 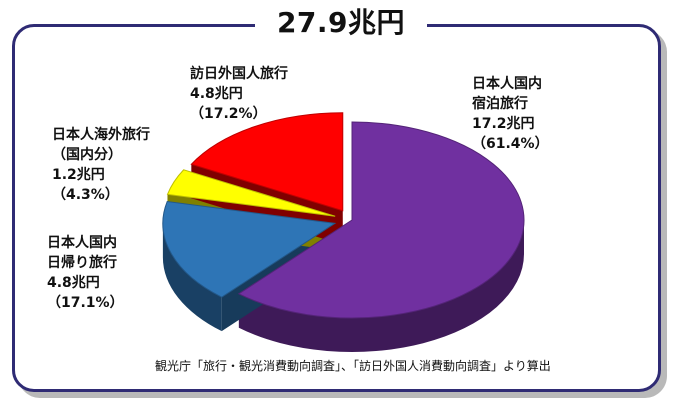 I want to click on overseas-domestic-part-label: 日本人海外旅行 （国内分） 1.2兆円 （4.3%）, so click(x=101, y=165).